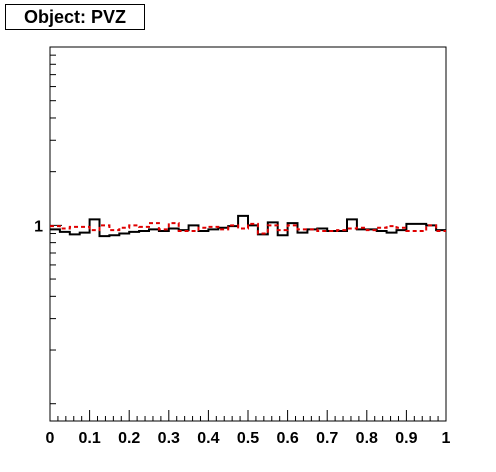  I want to click on x-tick-label: 0.5, so click(248, 438).